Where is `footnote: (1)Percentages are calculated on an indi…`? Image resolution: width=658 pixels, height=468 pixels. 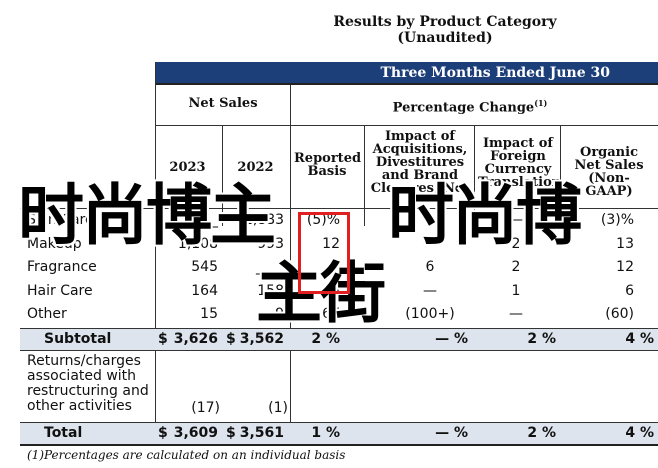 footnote: (1)Percentages are calculated on an indi… is located at coordinates (186, 455).